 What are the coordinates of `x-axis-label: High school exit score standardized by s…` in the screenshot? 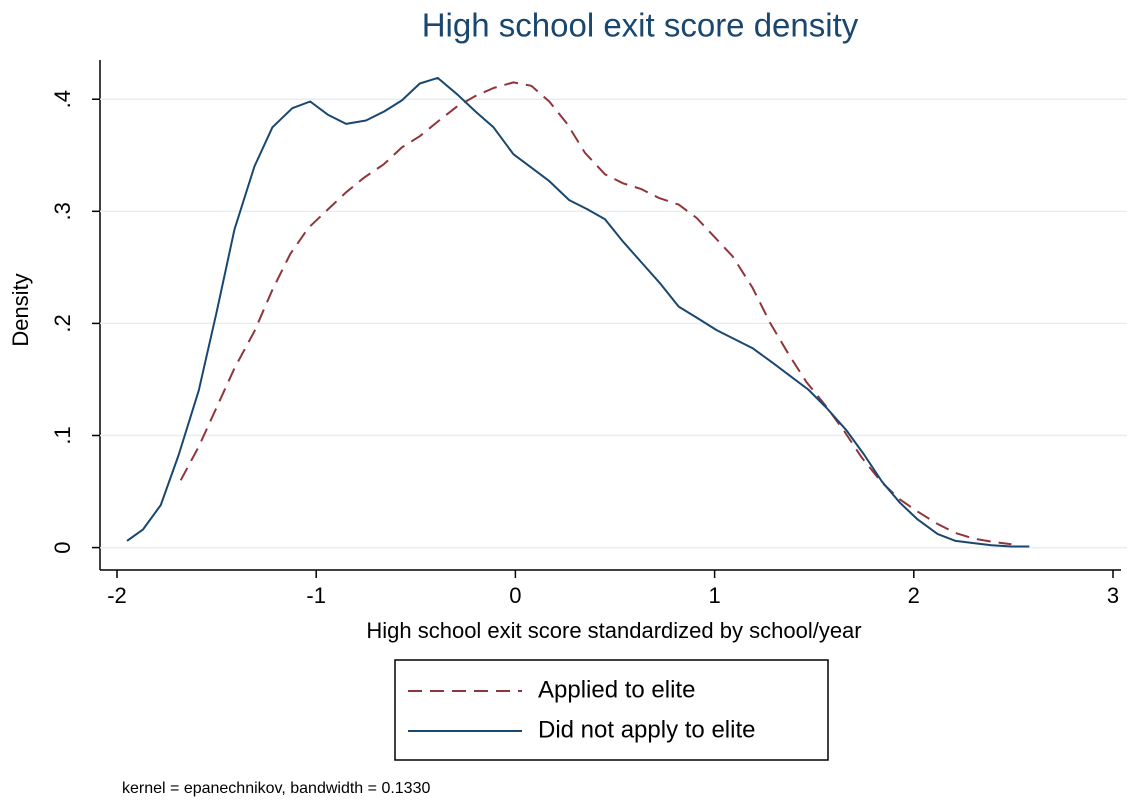 It's located at (613, 630).